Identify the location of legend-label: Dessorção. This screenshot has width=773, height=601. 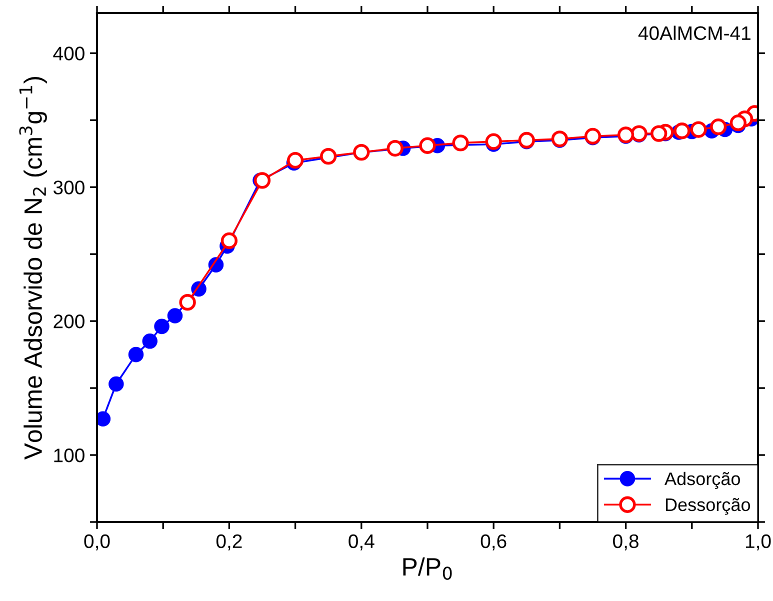
(708, 506).